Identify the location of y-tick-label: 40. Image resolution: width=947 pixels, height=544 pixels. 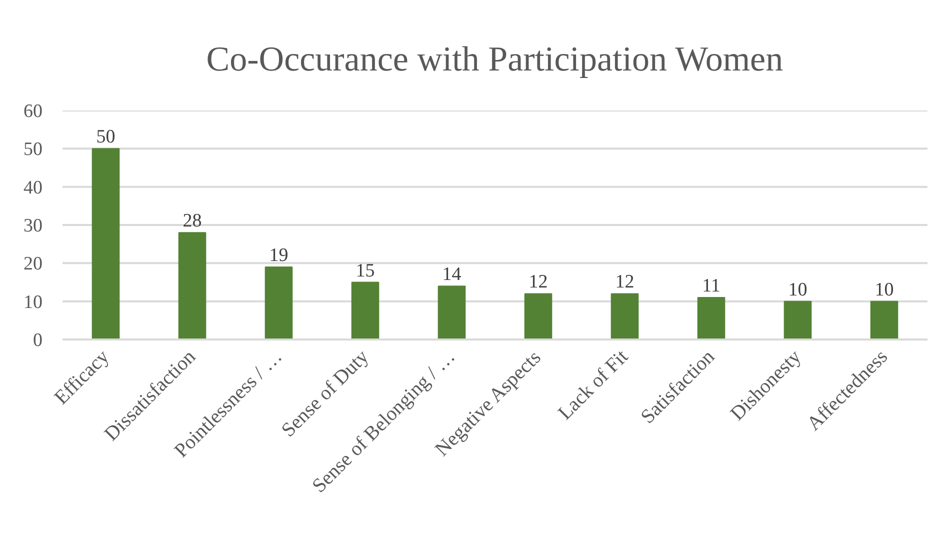
(33, 187).